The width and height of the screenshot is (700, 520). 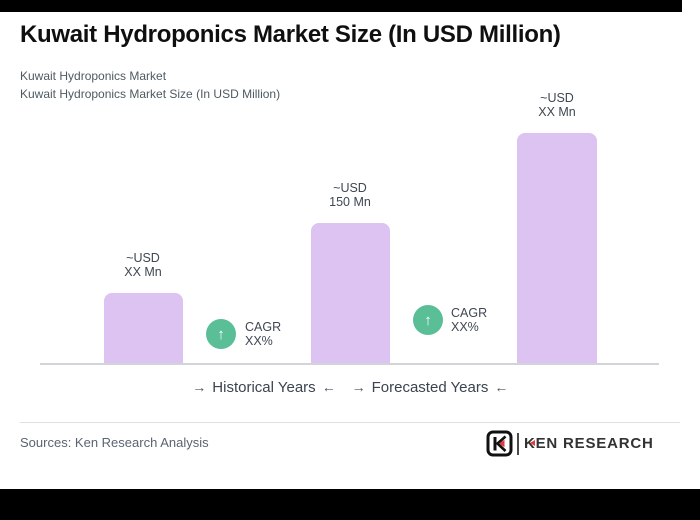 What do you see at coordinates (350, 188) in the screenshot?
I see `bar2-label-line1: ~USD` at bounding box center [350, 188].